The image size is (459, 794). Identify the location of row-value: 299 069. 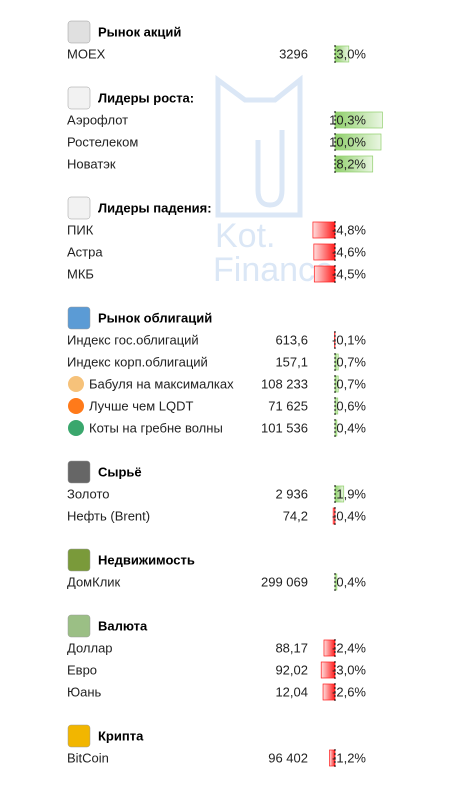
(284, 581).